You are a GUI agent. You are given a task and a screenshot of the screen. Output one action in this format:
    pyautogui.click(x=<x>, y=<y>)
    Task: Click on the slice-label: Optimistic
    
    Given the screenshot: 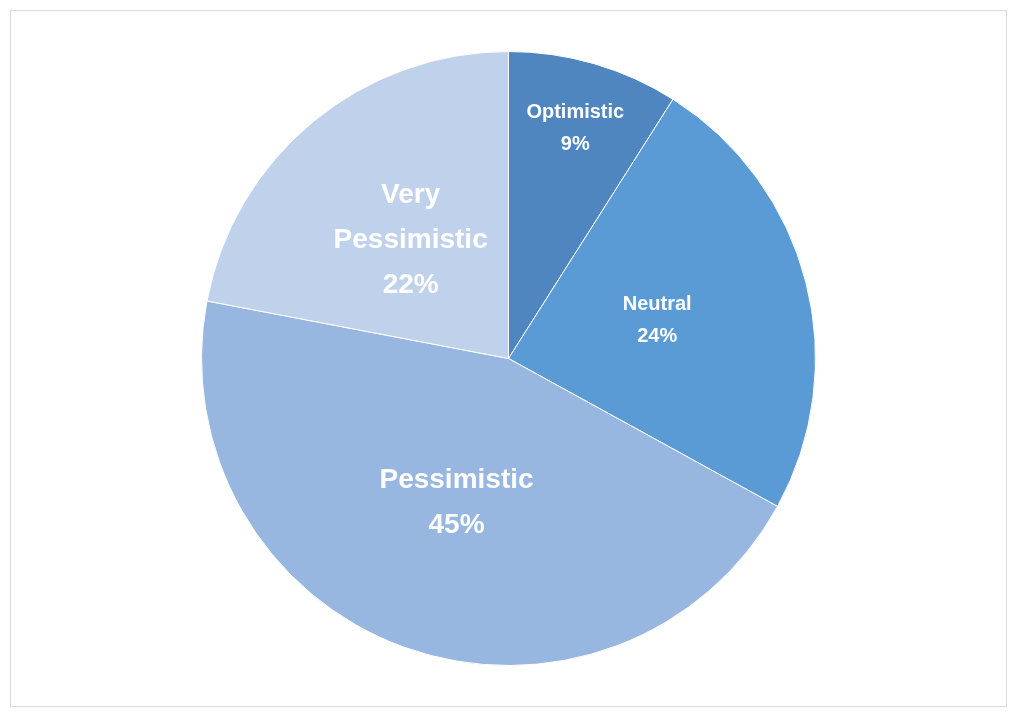 What is the action you would take?
    pyautogui.click(x=575, y=111)
    